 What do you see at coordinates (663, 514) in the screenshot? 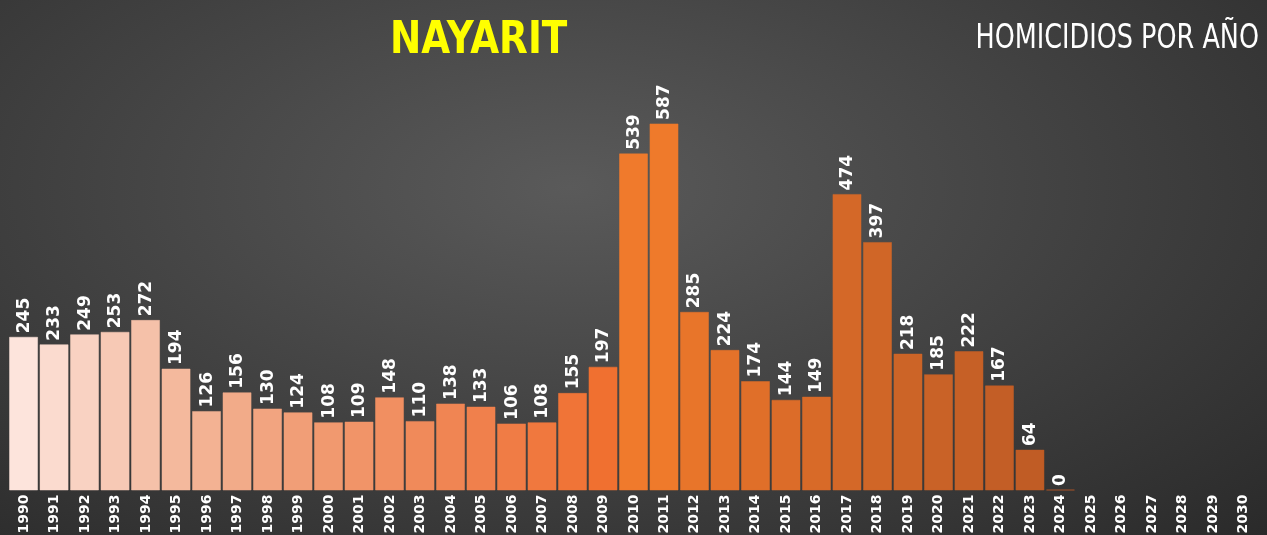
I see `x-tick-label: 2011` at bounding box center [663, 514].